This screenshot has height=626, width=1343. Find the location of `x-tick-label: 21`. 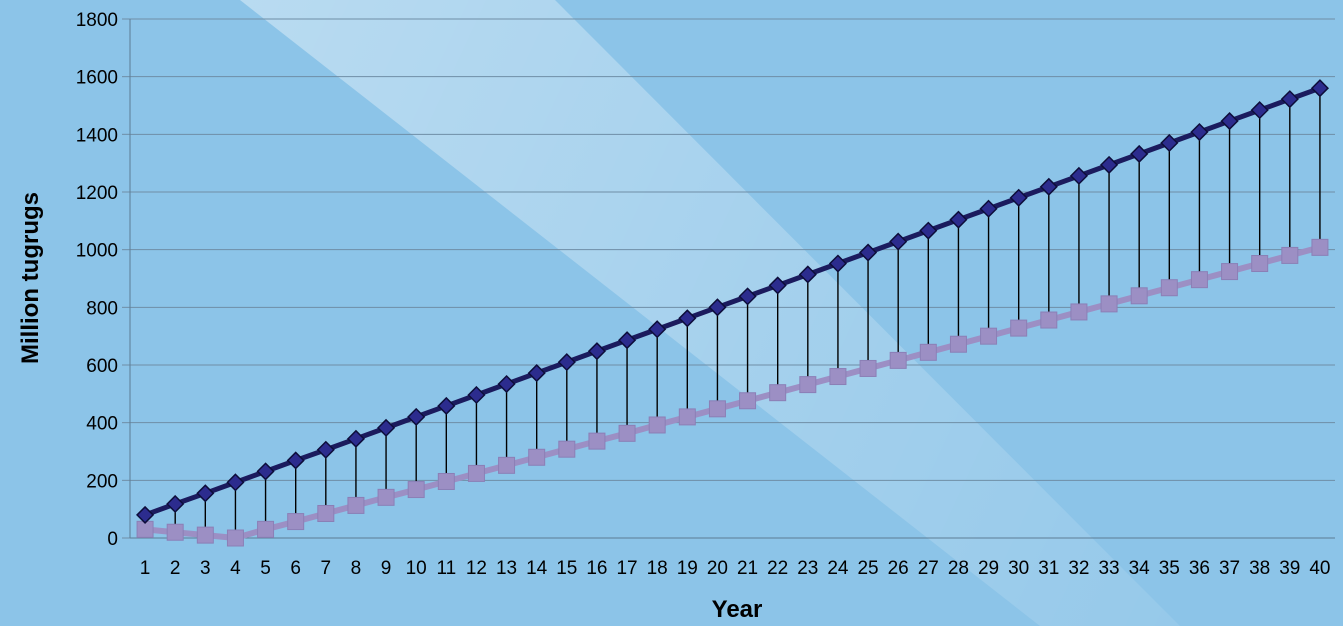

x-tick-label: 21 is located at coordinates (747, 568).